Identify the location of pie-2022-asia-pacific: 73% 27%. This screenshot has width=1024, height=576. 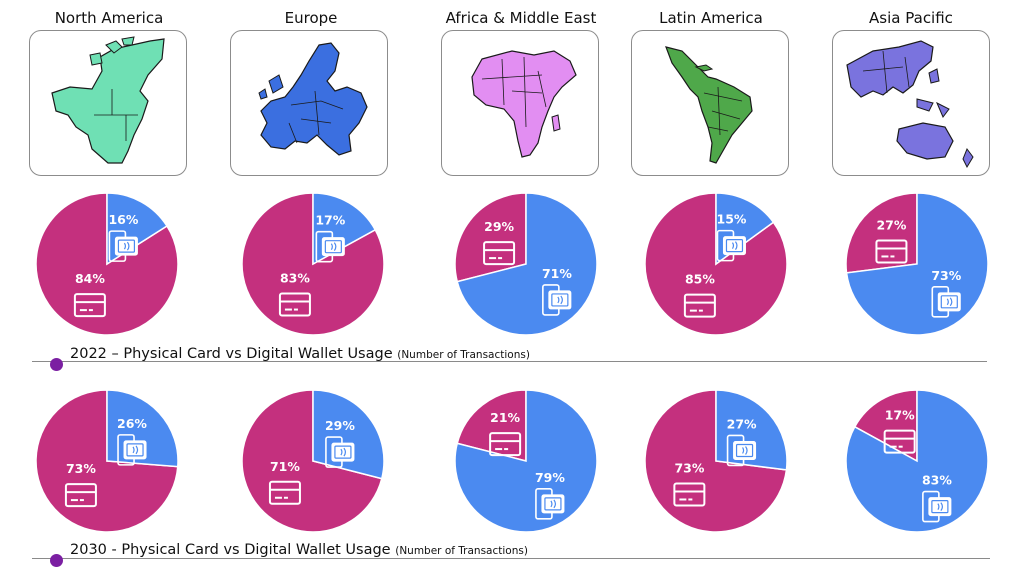
(917, 264).